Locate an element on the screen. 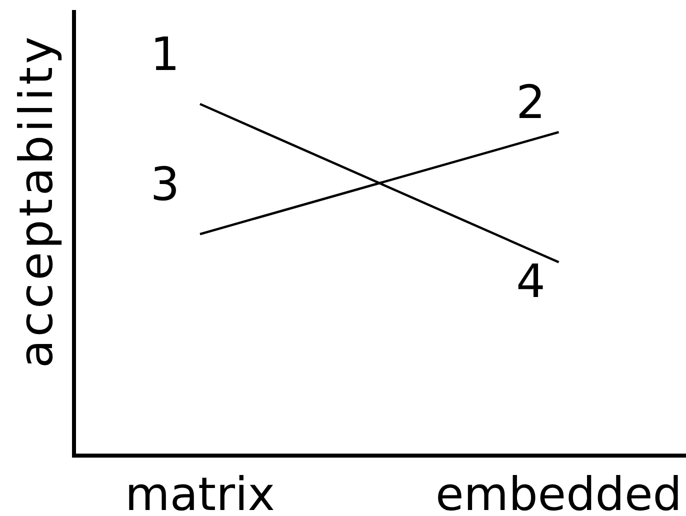 This screenshot has width=686, height=516. x-tick-label: matrix is located at coordinates (200, 491).